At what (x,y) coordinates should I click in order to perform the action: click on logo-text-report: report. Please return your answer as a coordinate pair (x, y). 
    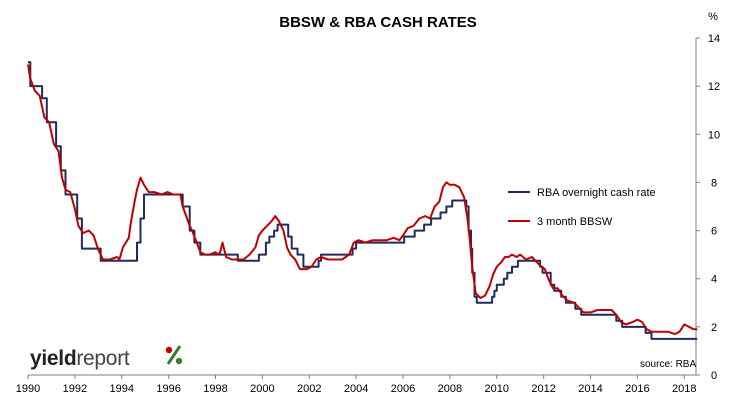
    Looking at the image, I should click on (103, 358).